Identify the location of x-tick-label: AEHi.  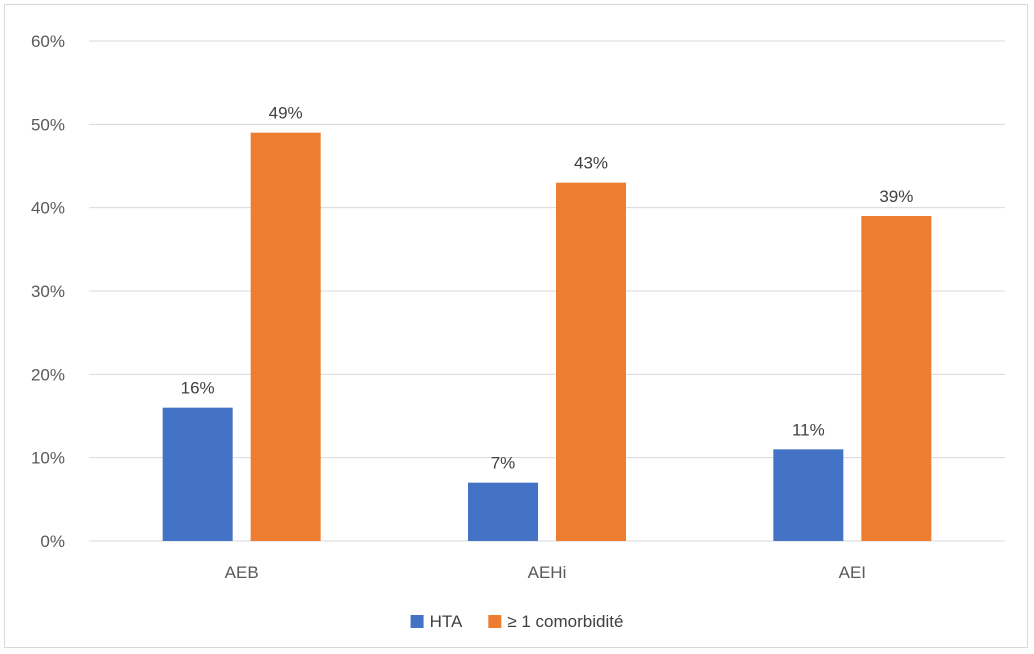
(547, 572).